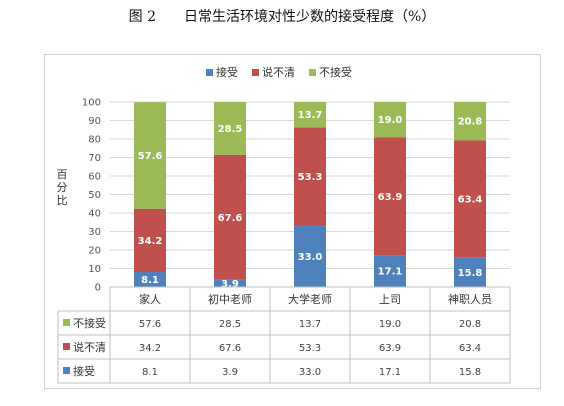 The image size is (564, 406). I want to click on data-label: 33.0, so click(310, 257).